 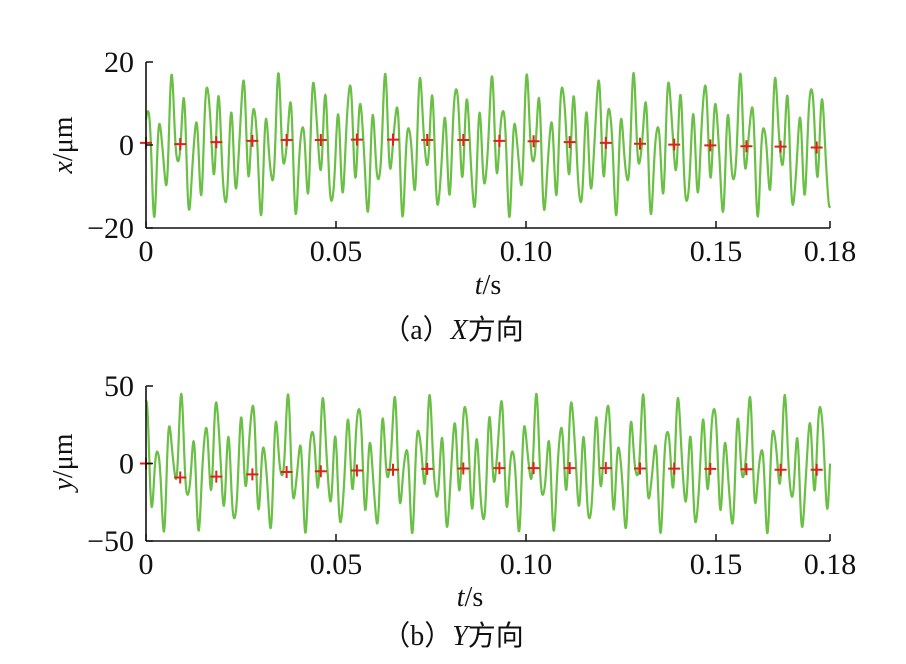 I want to click on caption-b: （b）Y方向, so click(x=453, y=636).